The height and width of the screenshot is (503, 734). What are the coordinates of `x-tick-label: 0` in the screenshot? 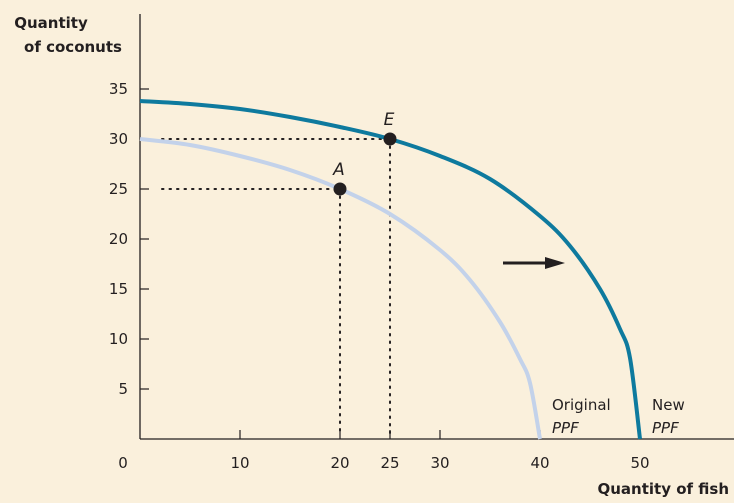 It's located at (123, 463).